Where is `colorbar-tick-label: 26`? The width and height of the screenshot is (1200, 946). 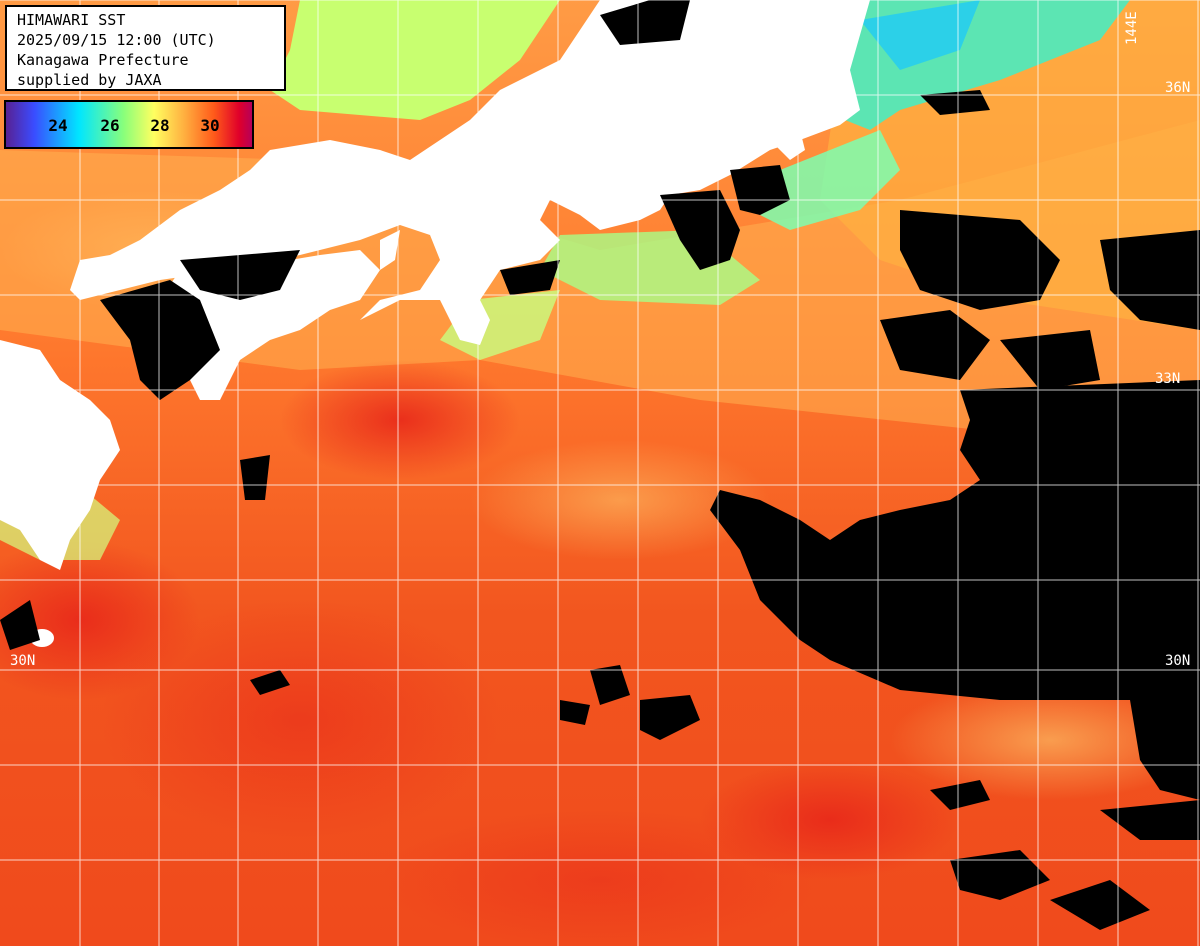 colorbar-tick-label: 26 is located at coordinates (110, 125).